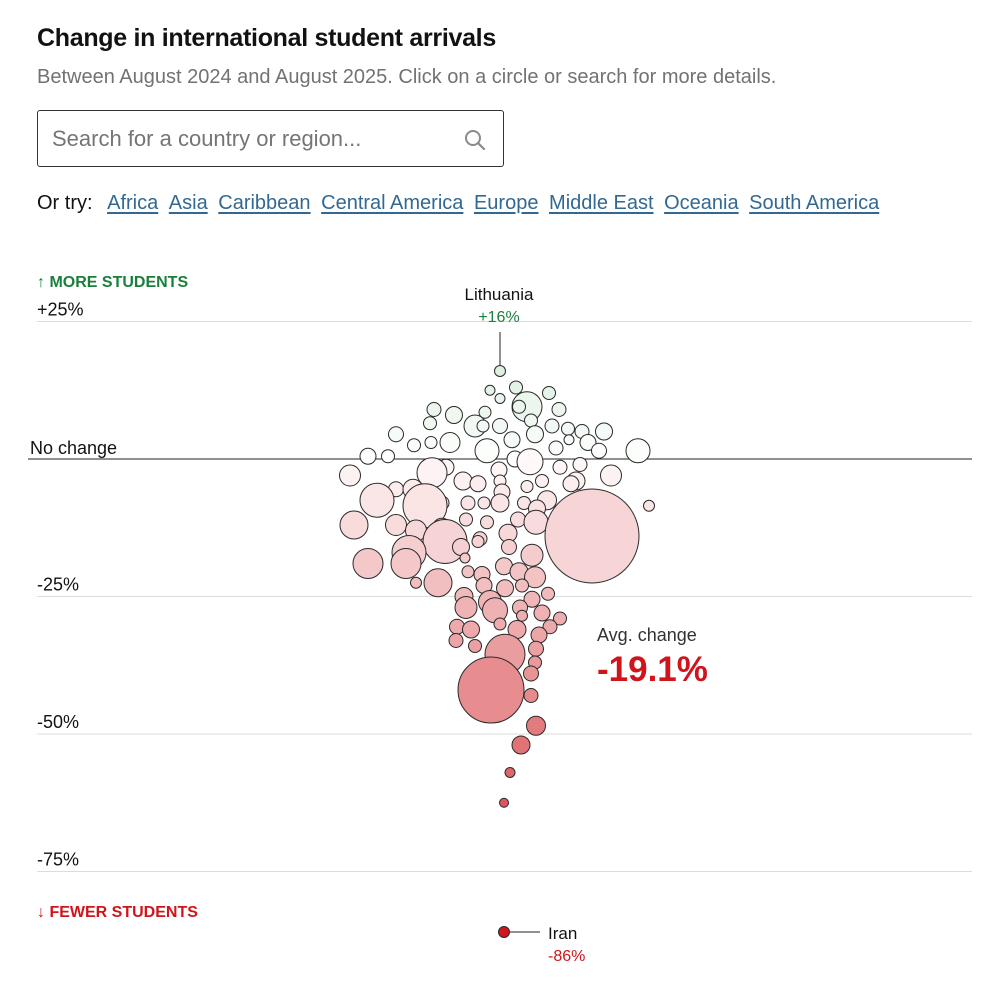 The height and width of the screenshot is (1000, 998). What do you see at coordinates (264, 203) in the screenshot?
I see `region-link-caribbean: Caribbean` at bounding box center [264, 203].